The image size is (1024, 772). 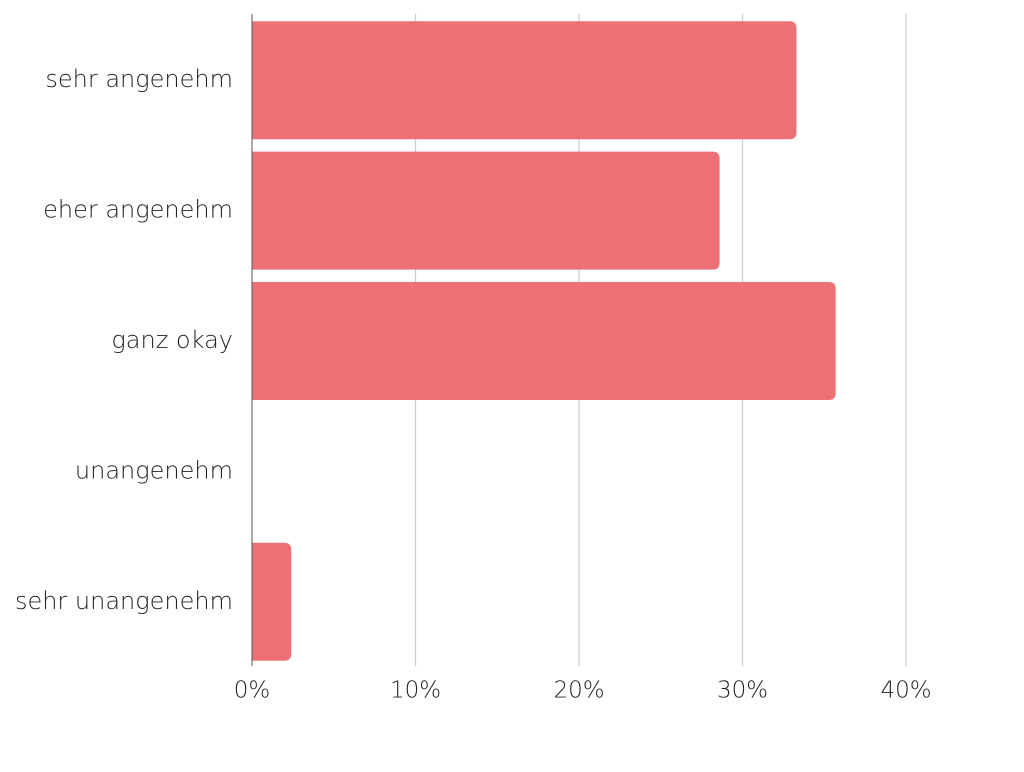 I want to click on x-tick-labels: 0% 10% 20% 30% 40%, so click(x=583, y=691).